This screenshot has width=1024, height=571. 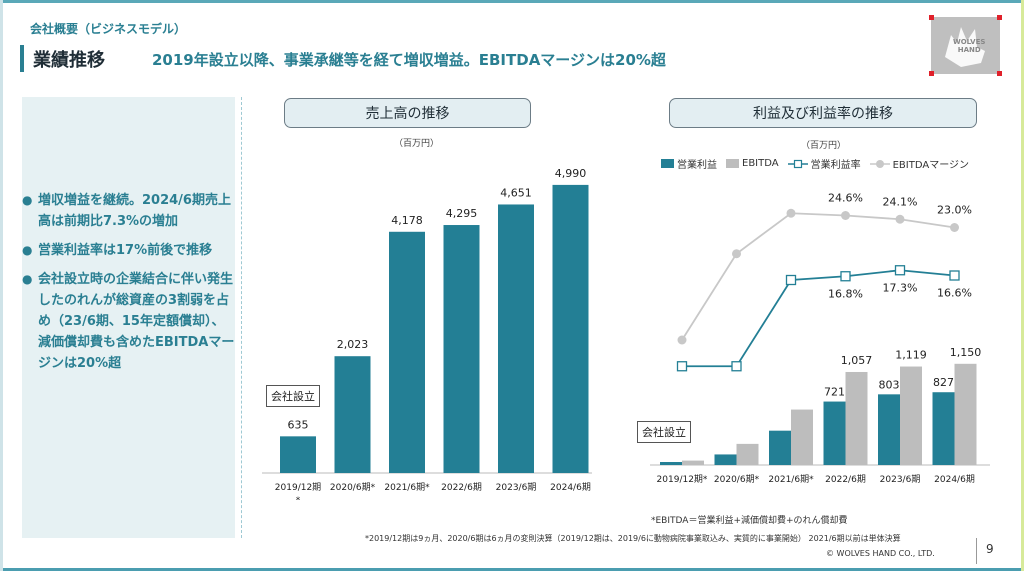 I want to click on revenue-category-label: 2022/6期, so click(x=461, y=487).